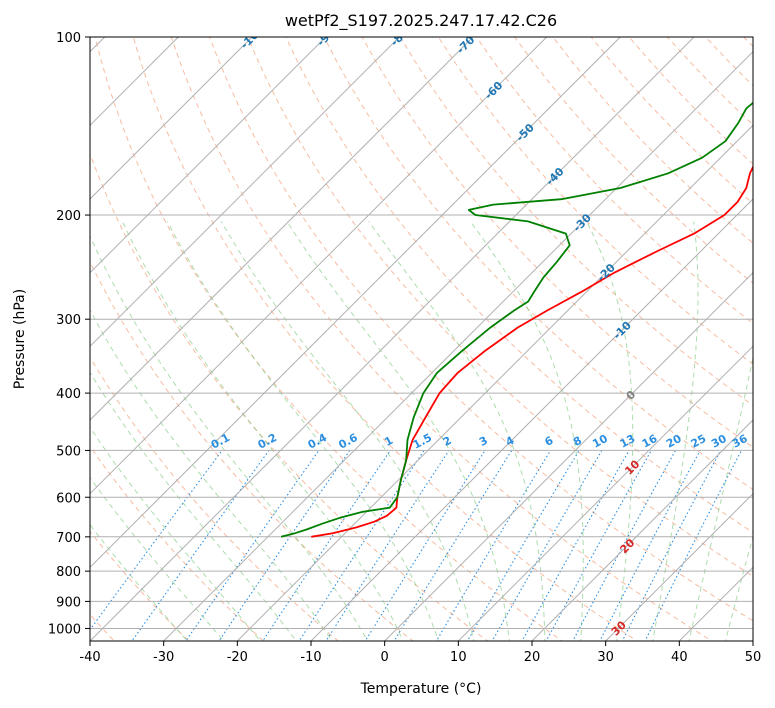 This screenshot has width=775, height=708. What do you see at coordinates (420, 653) in the screenshot?
I see `x-axis: -40 -30 -20 -10 0 10 20 30 40 50` at bounding box center [420, 653].